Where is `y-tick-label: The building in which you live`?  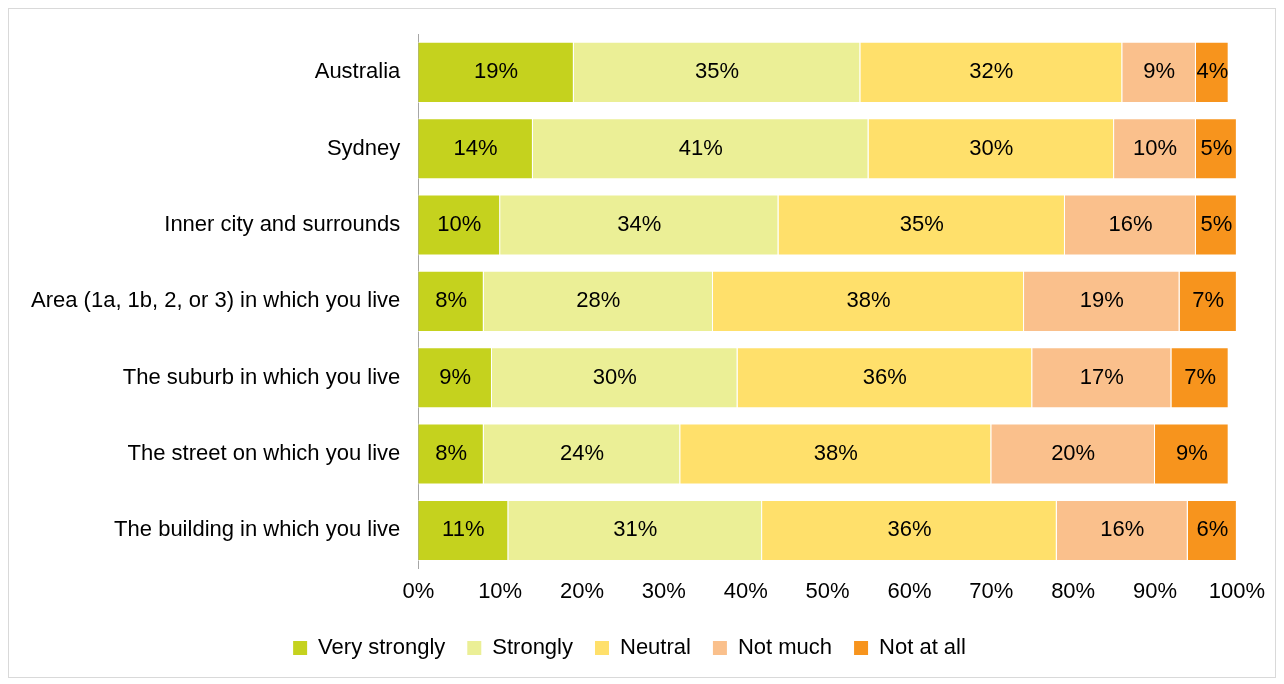 y-tick-label: The building in which you live is located at coordinates (257, 529).